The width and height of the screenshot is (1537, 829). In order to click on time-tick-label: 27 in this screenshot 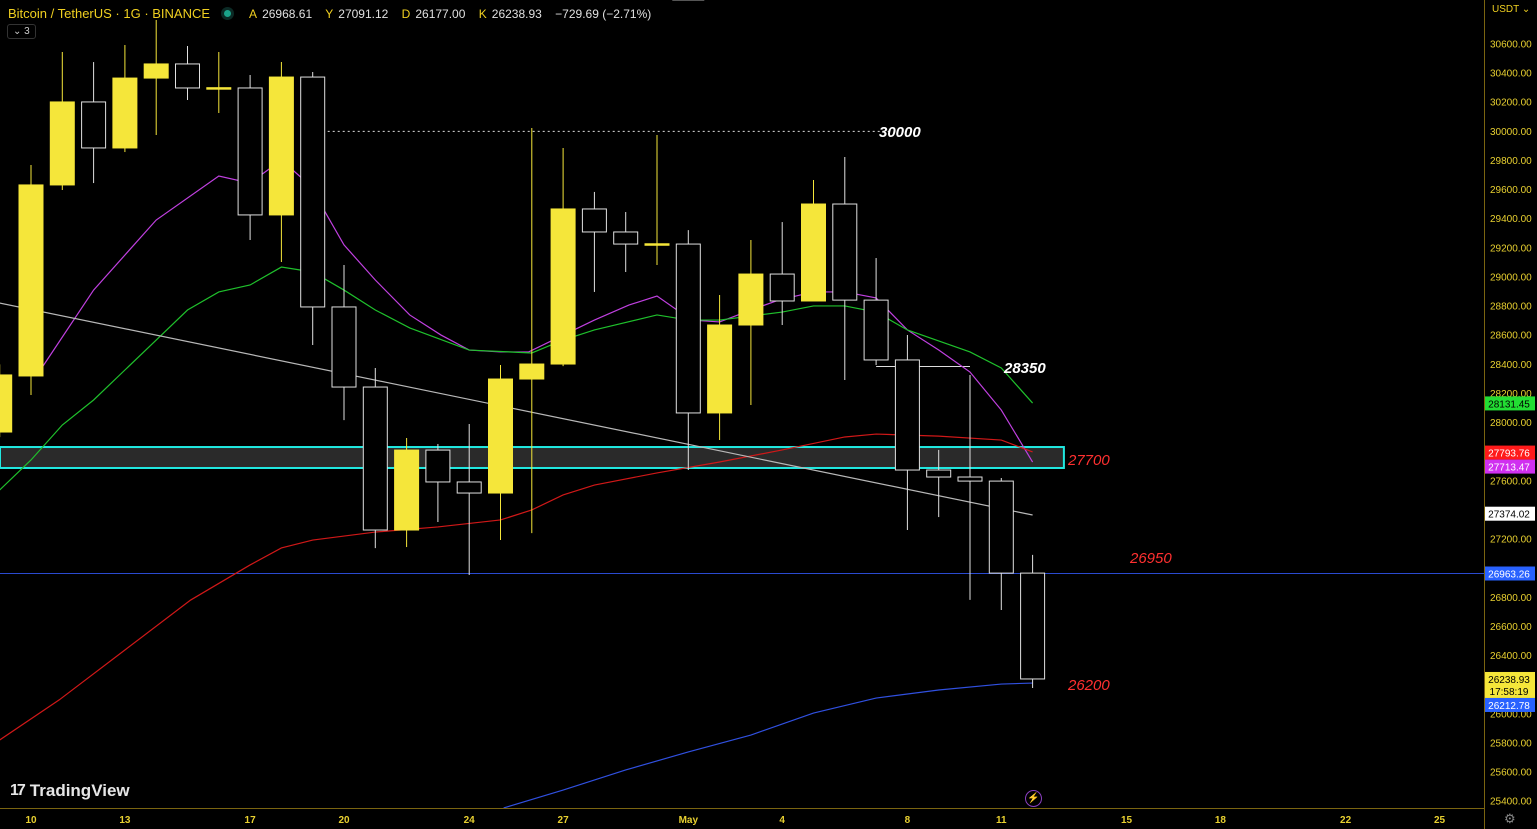, I will do `click(564, 820)`.